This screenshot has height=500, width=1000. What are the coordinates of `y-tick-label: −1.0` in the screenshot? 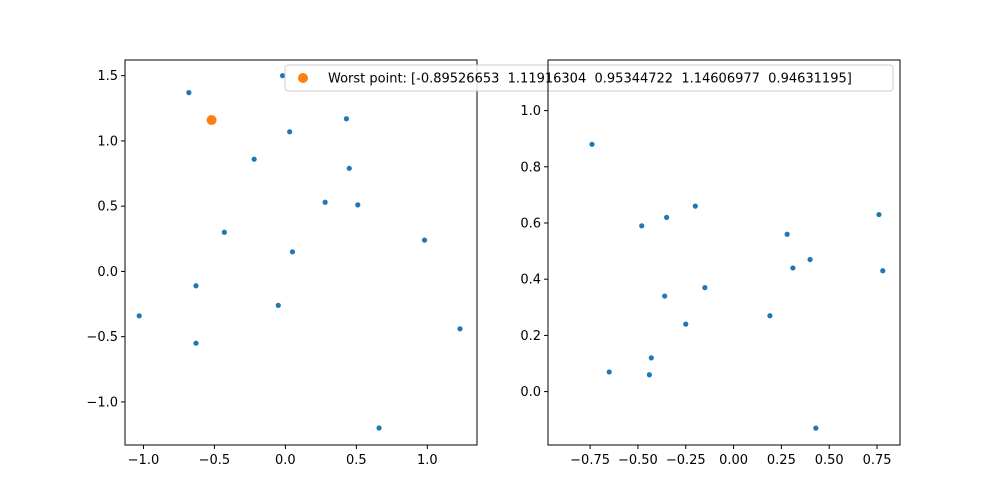 It's located at (102, 402).